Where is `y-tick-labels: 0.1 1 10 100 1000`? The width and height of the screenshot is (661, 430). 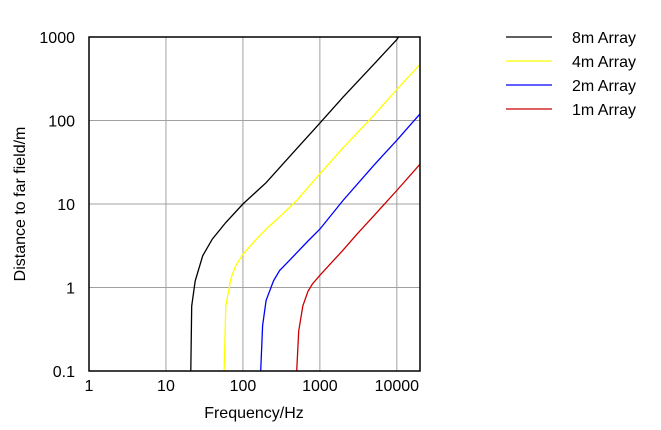
y-tick-labels: 0.1 1 10 100 1000 is located at coordinates (57, 205).